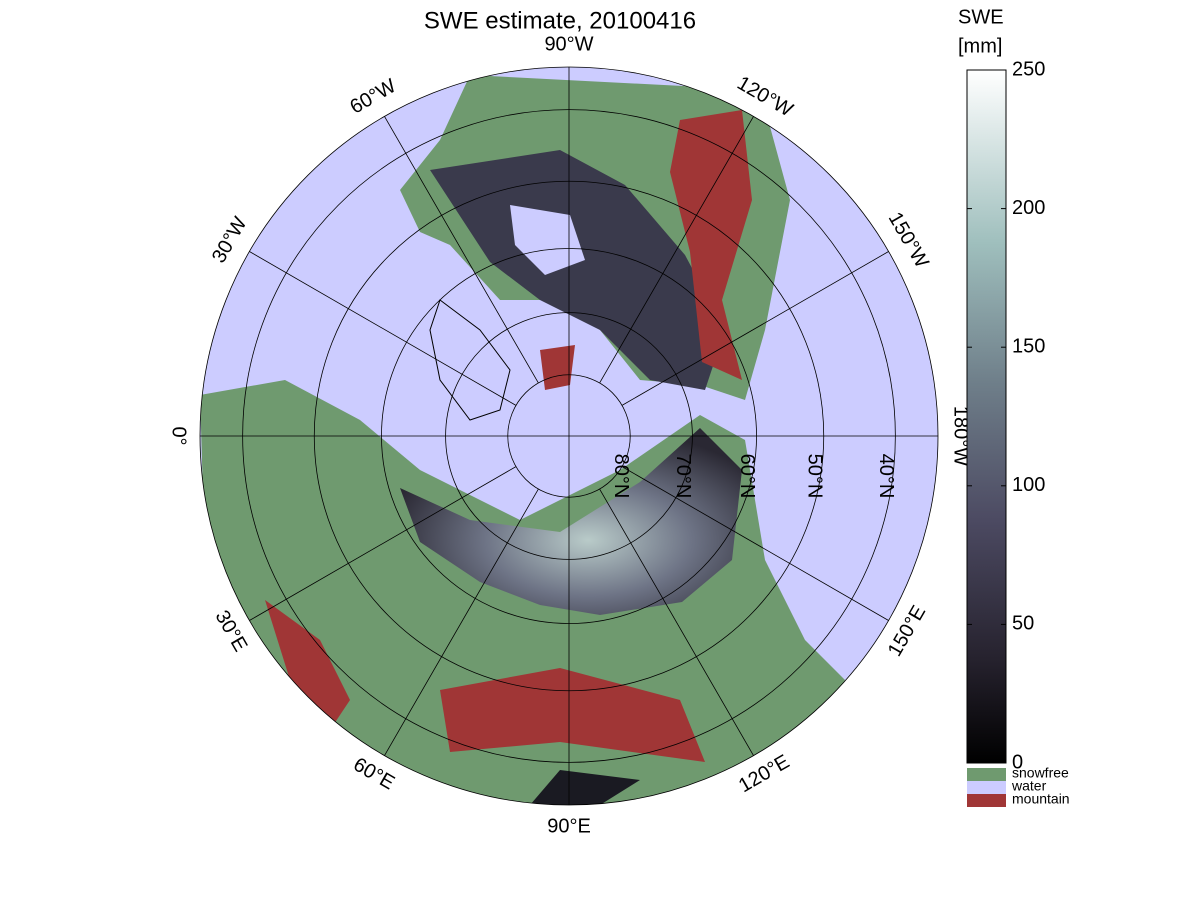 This screenshot has width=1201, height=901. What do you see at coordinates (1029, 786) in the screenshot?
I see `legend-label: water` at bounding box center [1029, 786].